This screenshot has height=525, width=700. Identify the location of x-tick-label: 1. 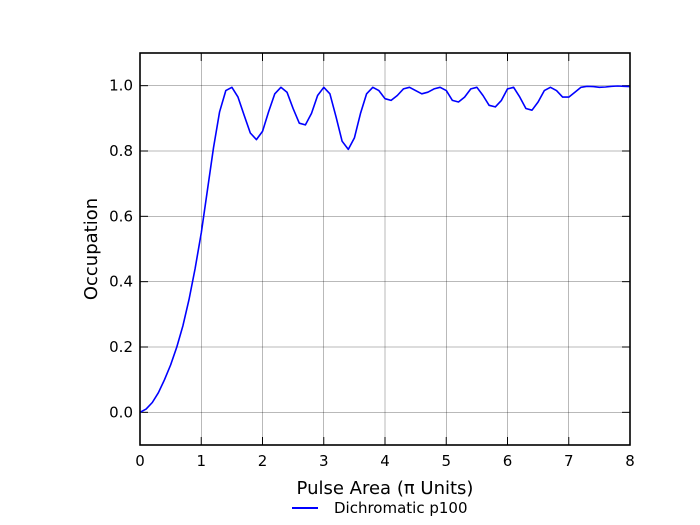
(201, 461).